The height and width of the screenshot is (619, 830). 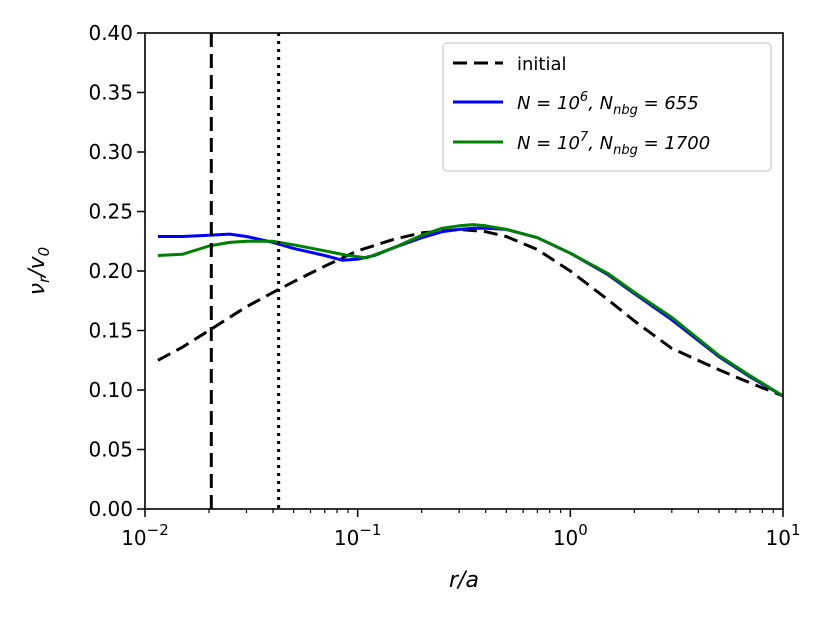 I want to click on y-tick-label-0: 0.00, so click(x=110, y=509).